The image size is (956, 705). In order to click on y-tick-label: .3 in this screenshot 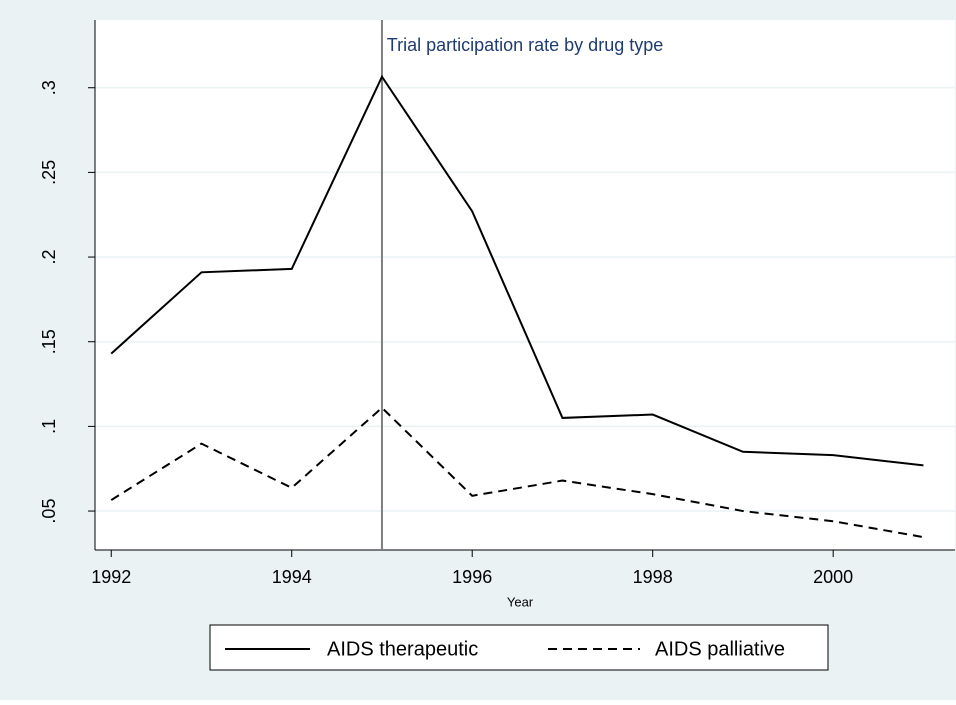, I will do `click(49, 87)`.